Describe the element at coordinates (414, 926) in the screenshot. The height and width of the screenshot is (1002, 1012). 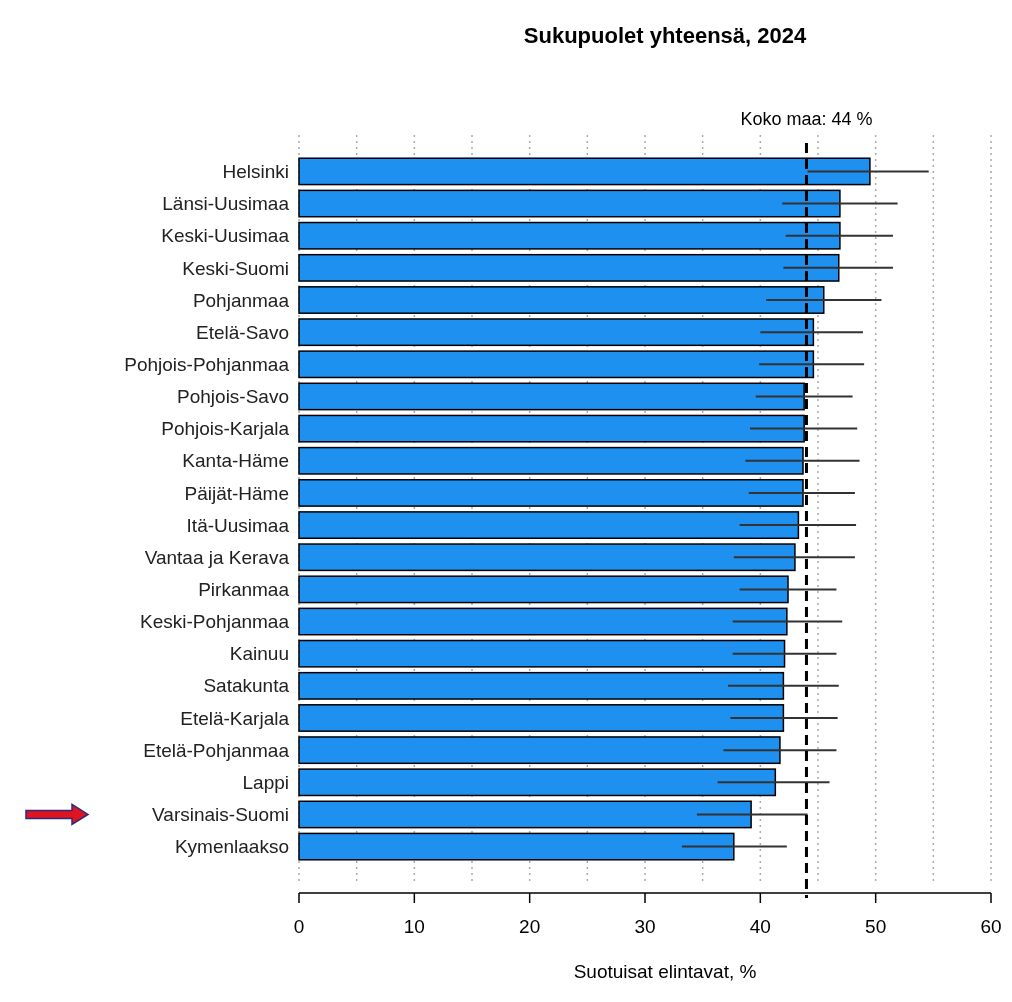
I see `x-tick-label: 10` at that location.